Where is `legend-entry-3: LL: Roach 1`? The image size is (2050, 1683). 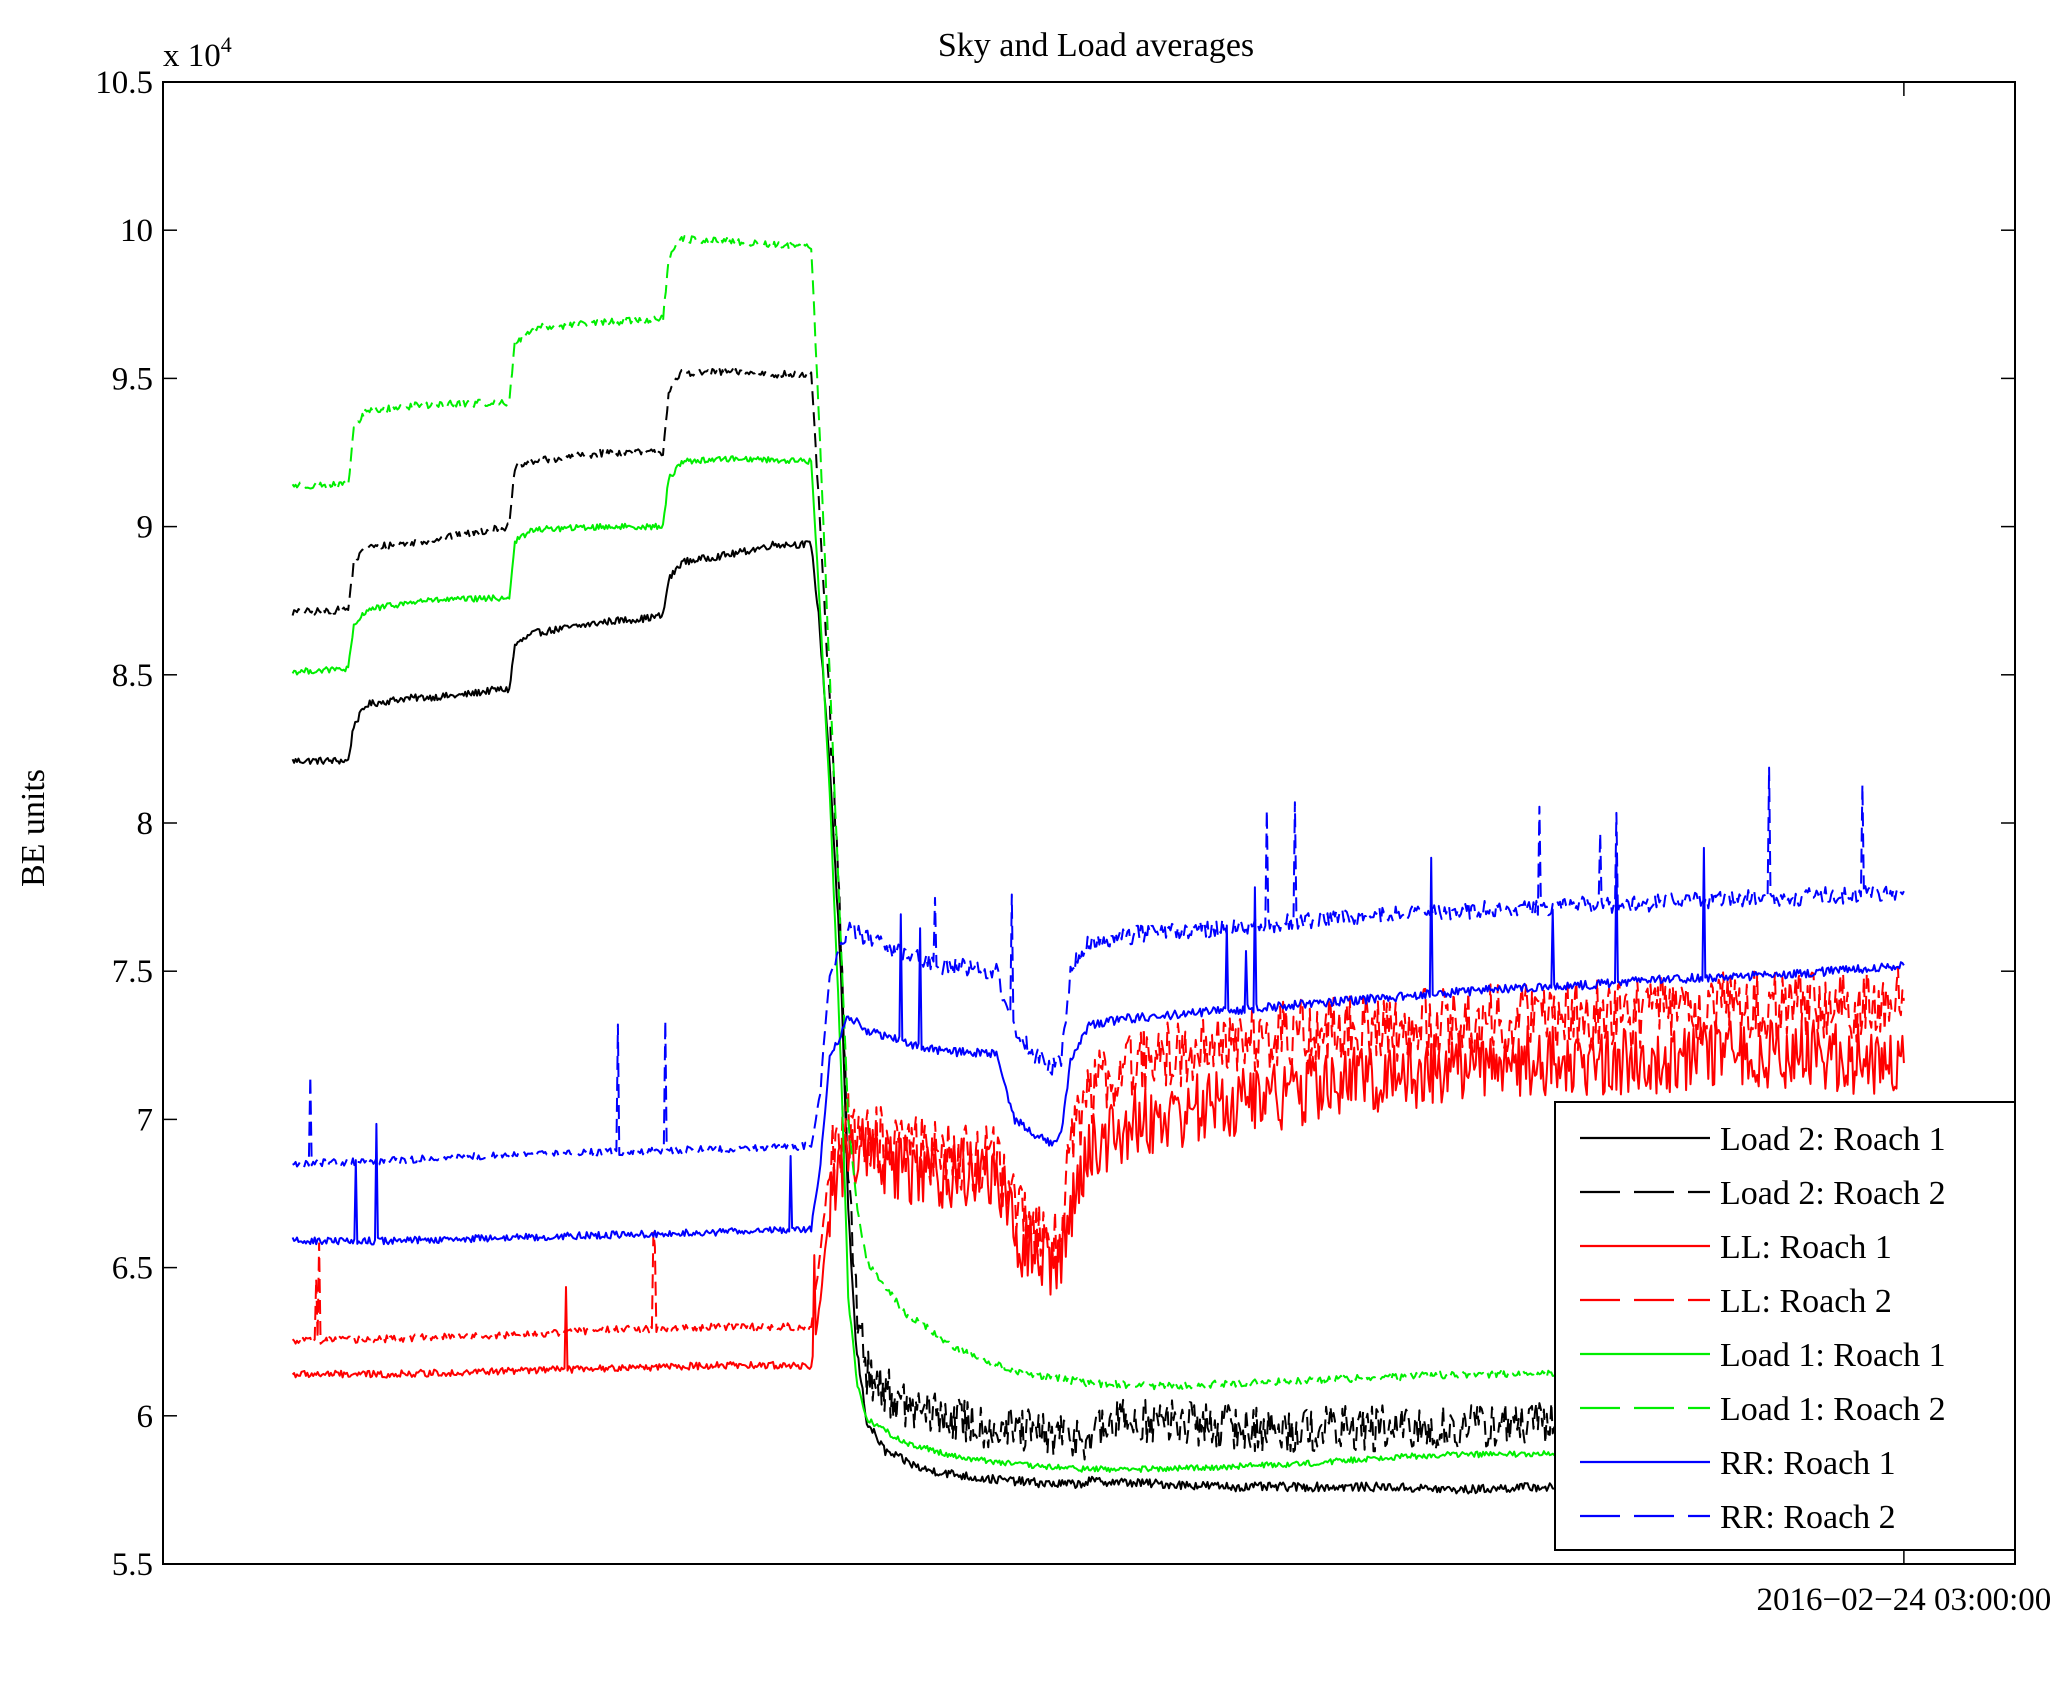
legend-entry-3: LL: Roach 1 is located at coordinates (1806, 1247).